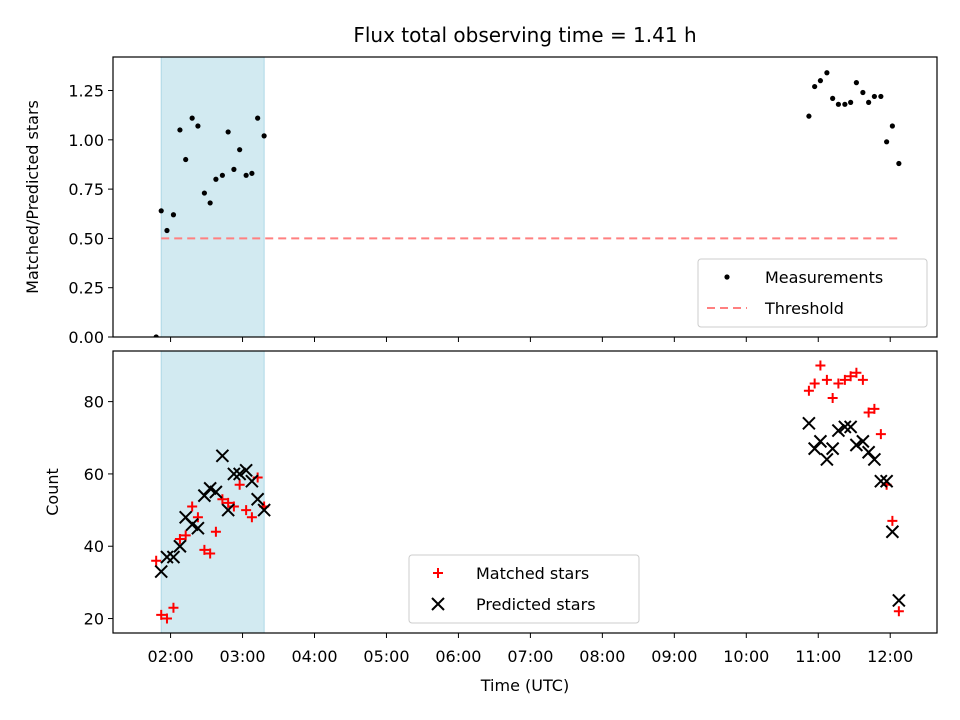 Image resolution: width=960 pixels, height=720 pixels. I want to click on x-axis-label: Time (UTC), so click(524, 685).